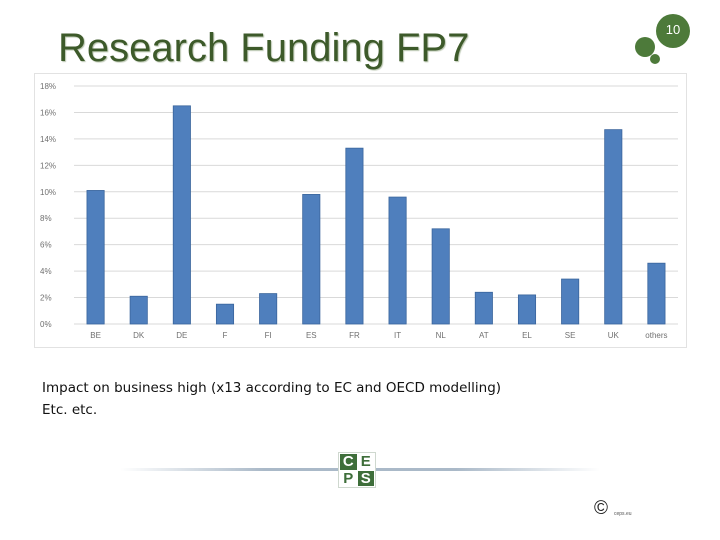 This screenshot has width=720, height=540. What do you see at coordinates (354, 236) in the screenshot?
I see `bar-fr` at bounding box center [354, 236].